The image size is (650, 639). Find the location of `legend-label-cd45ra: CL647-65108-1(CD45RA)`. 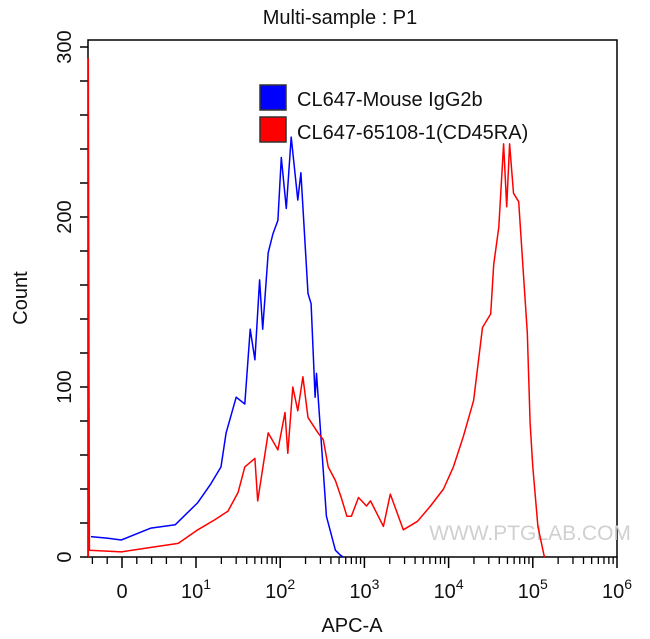

legend-label-cd45ra: CL647-65108-1(CD45RA) is located at coordinates (412, 133).